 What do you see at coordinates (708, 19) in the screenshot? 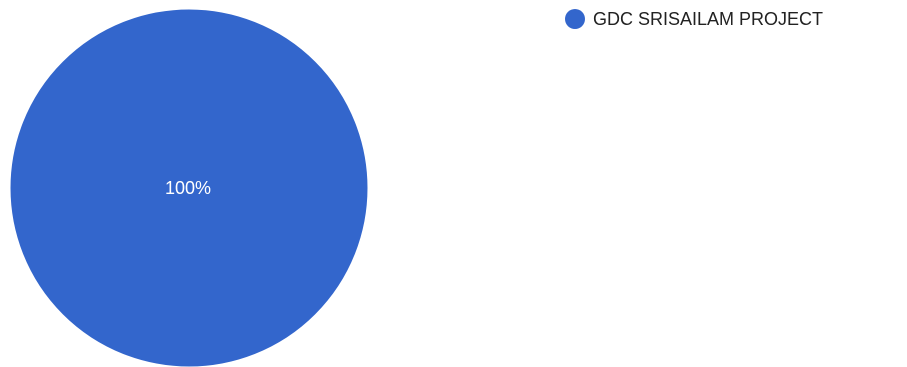
I see `legend-label: GDC SRISAILAM PROJECT` at bounding box center [708, 19].